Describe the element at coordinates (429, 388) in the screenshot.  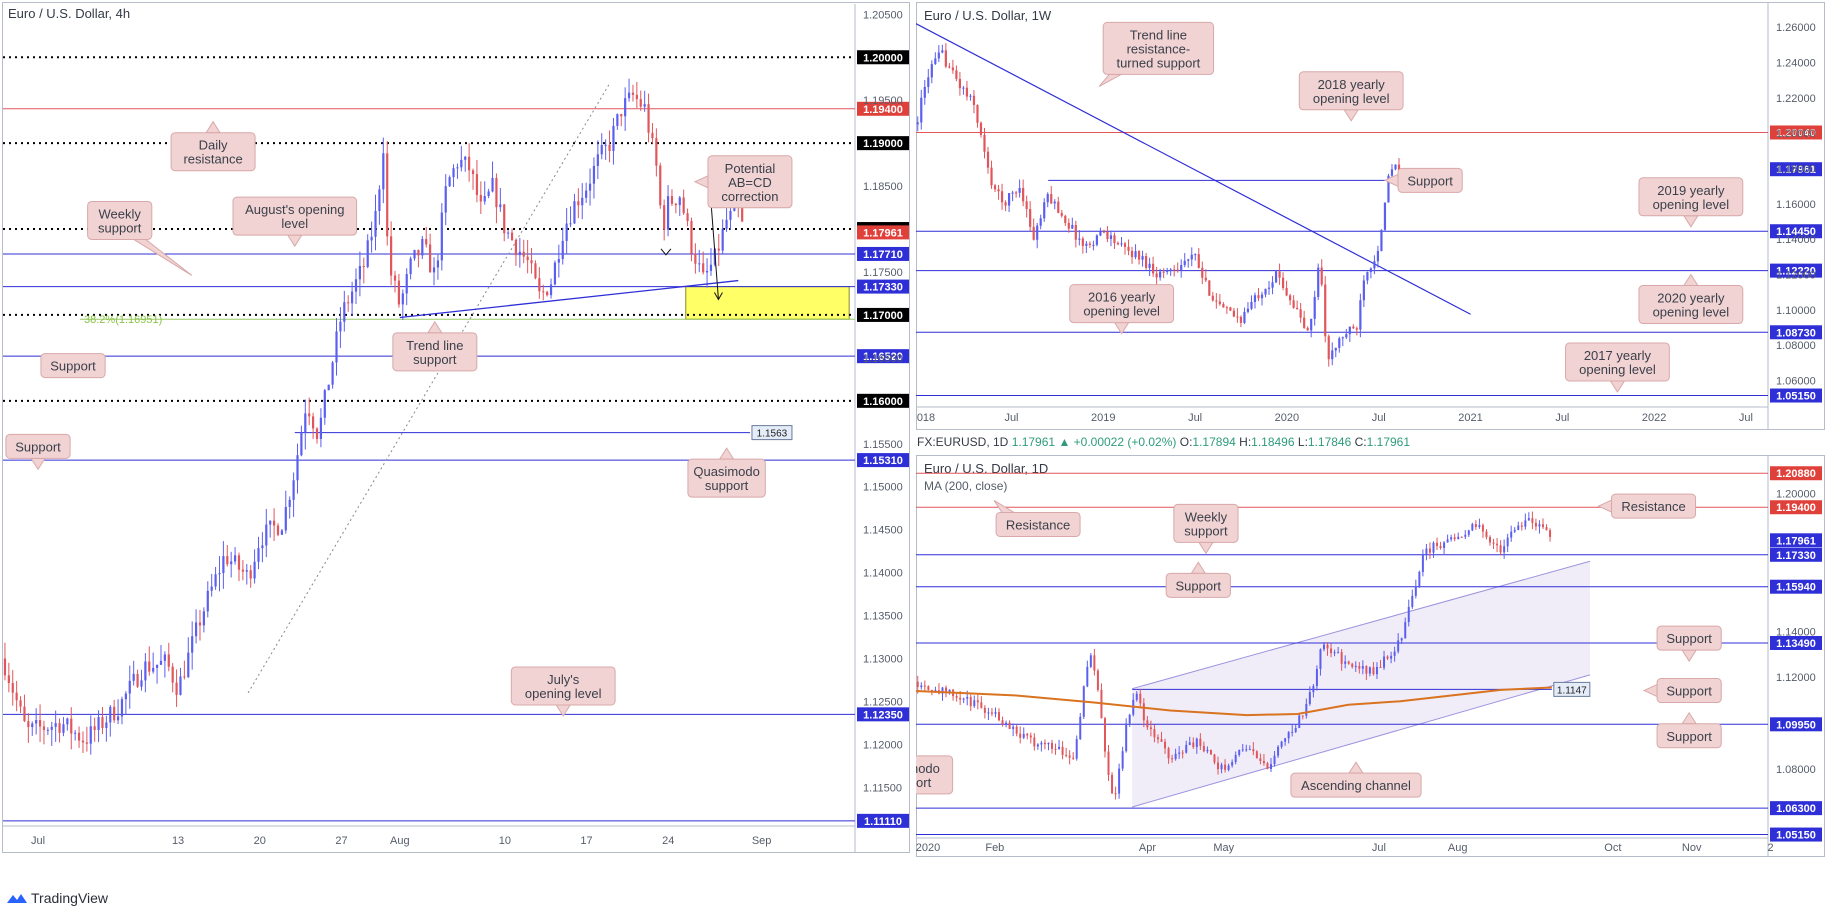
I see `h4-dotted-trendline` at that location.